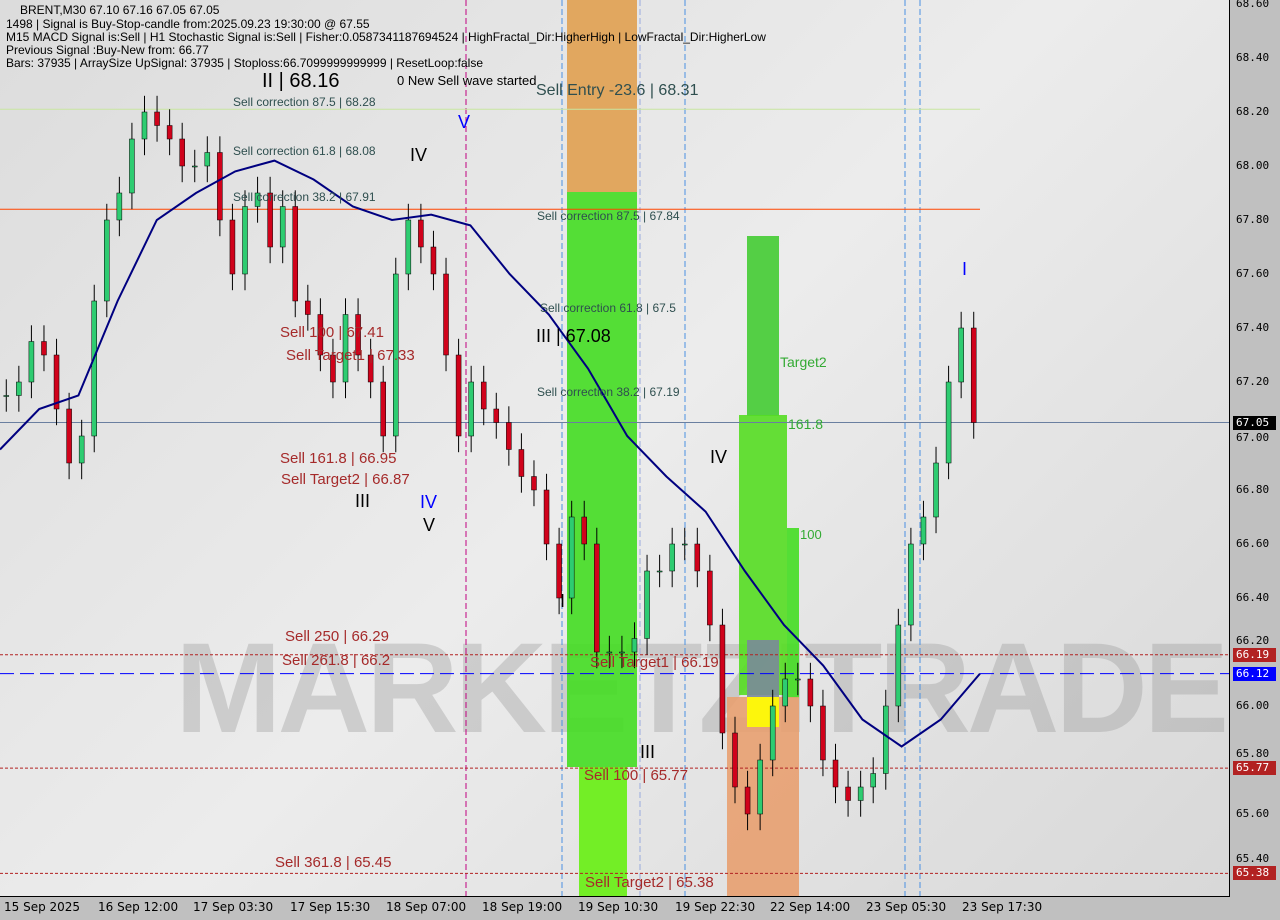 Image resolution: width=1280 pixels, height=920 pixels. What do you see at coordinates (1253, 813) in the screenshot?
I see `price-tick-label: 65.60` at bounding box center [1253, 813].